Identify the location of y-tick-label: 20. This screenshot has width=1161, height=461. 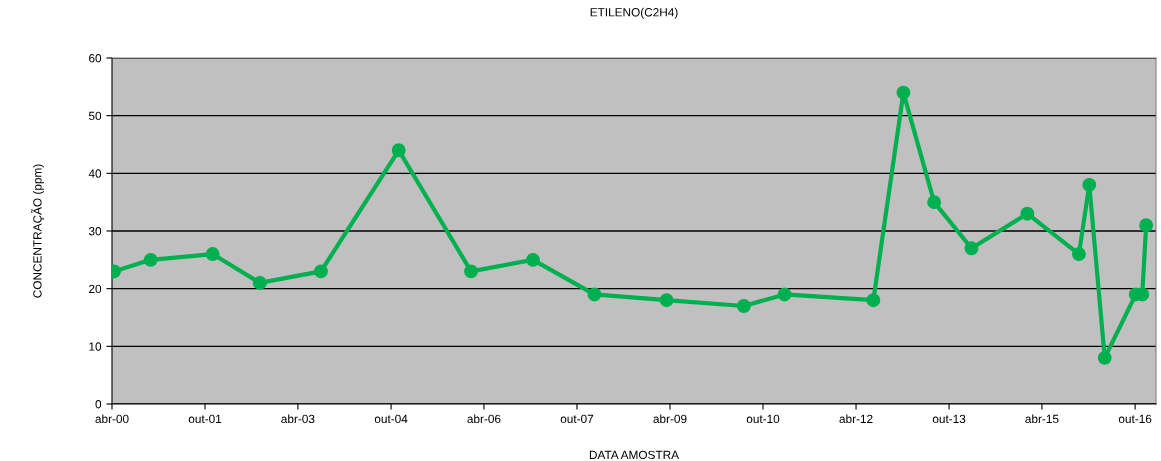
(95, 289).